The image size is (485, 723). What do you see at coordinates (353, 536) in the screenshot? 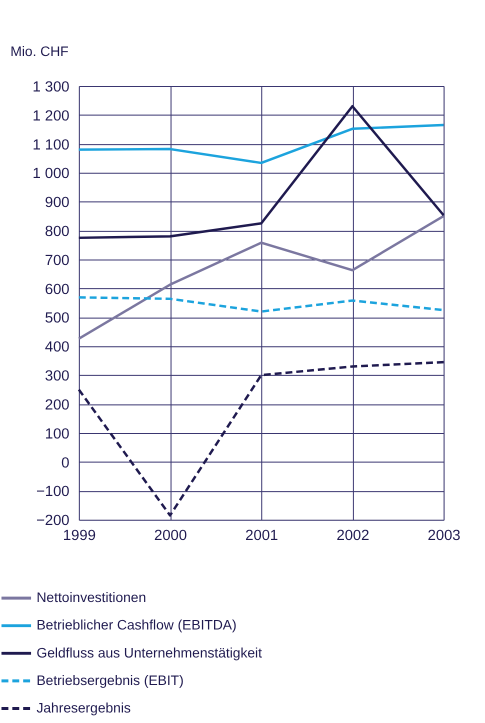
I see `x-tick-label: 2002` at bounding box center [353, 536].